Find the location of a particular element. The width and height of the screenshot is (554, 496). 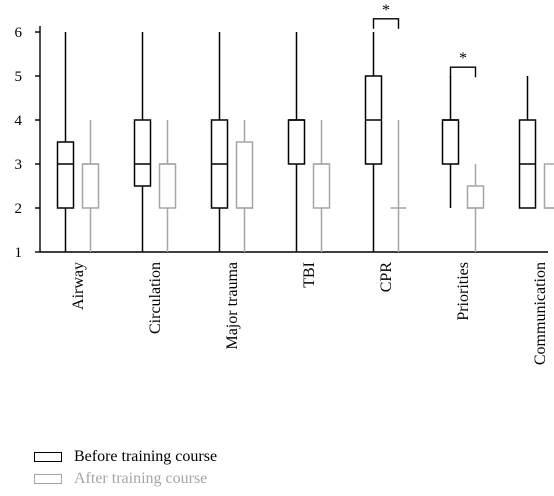

legend-item-after: After training course is located at coordinates (125, 479).